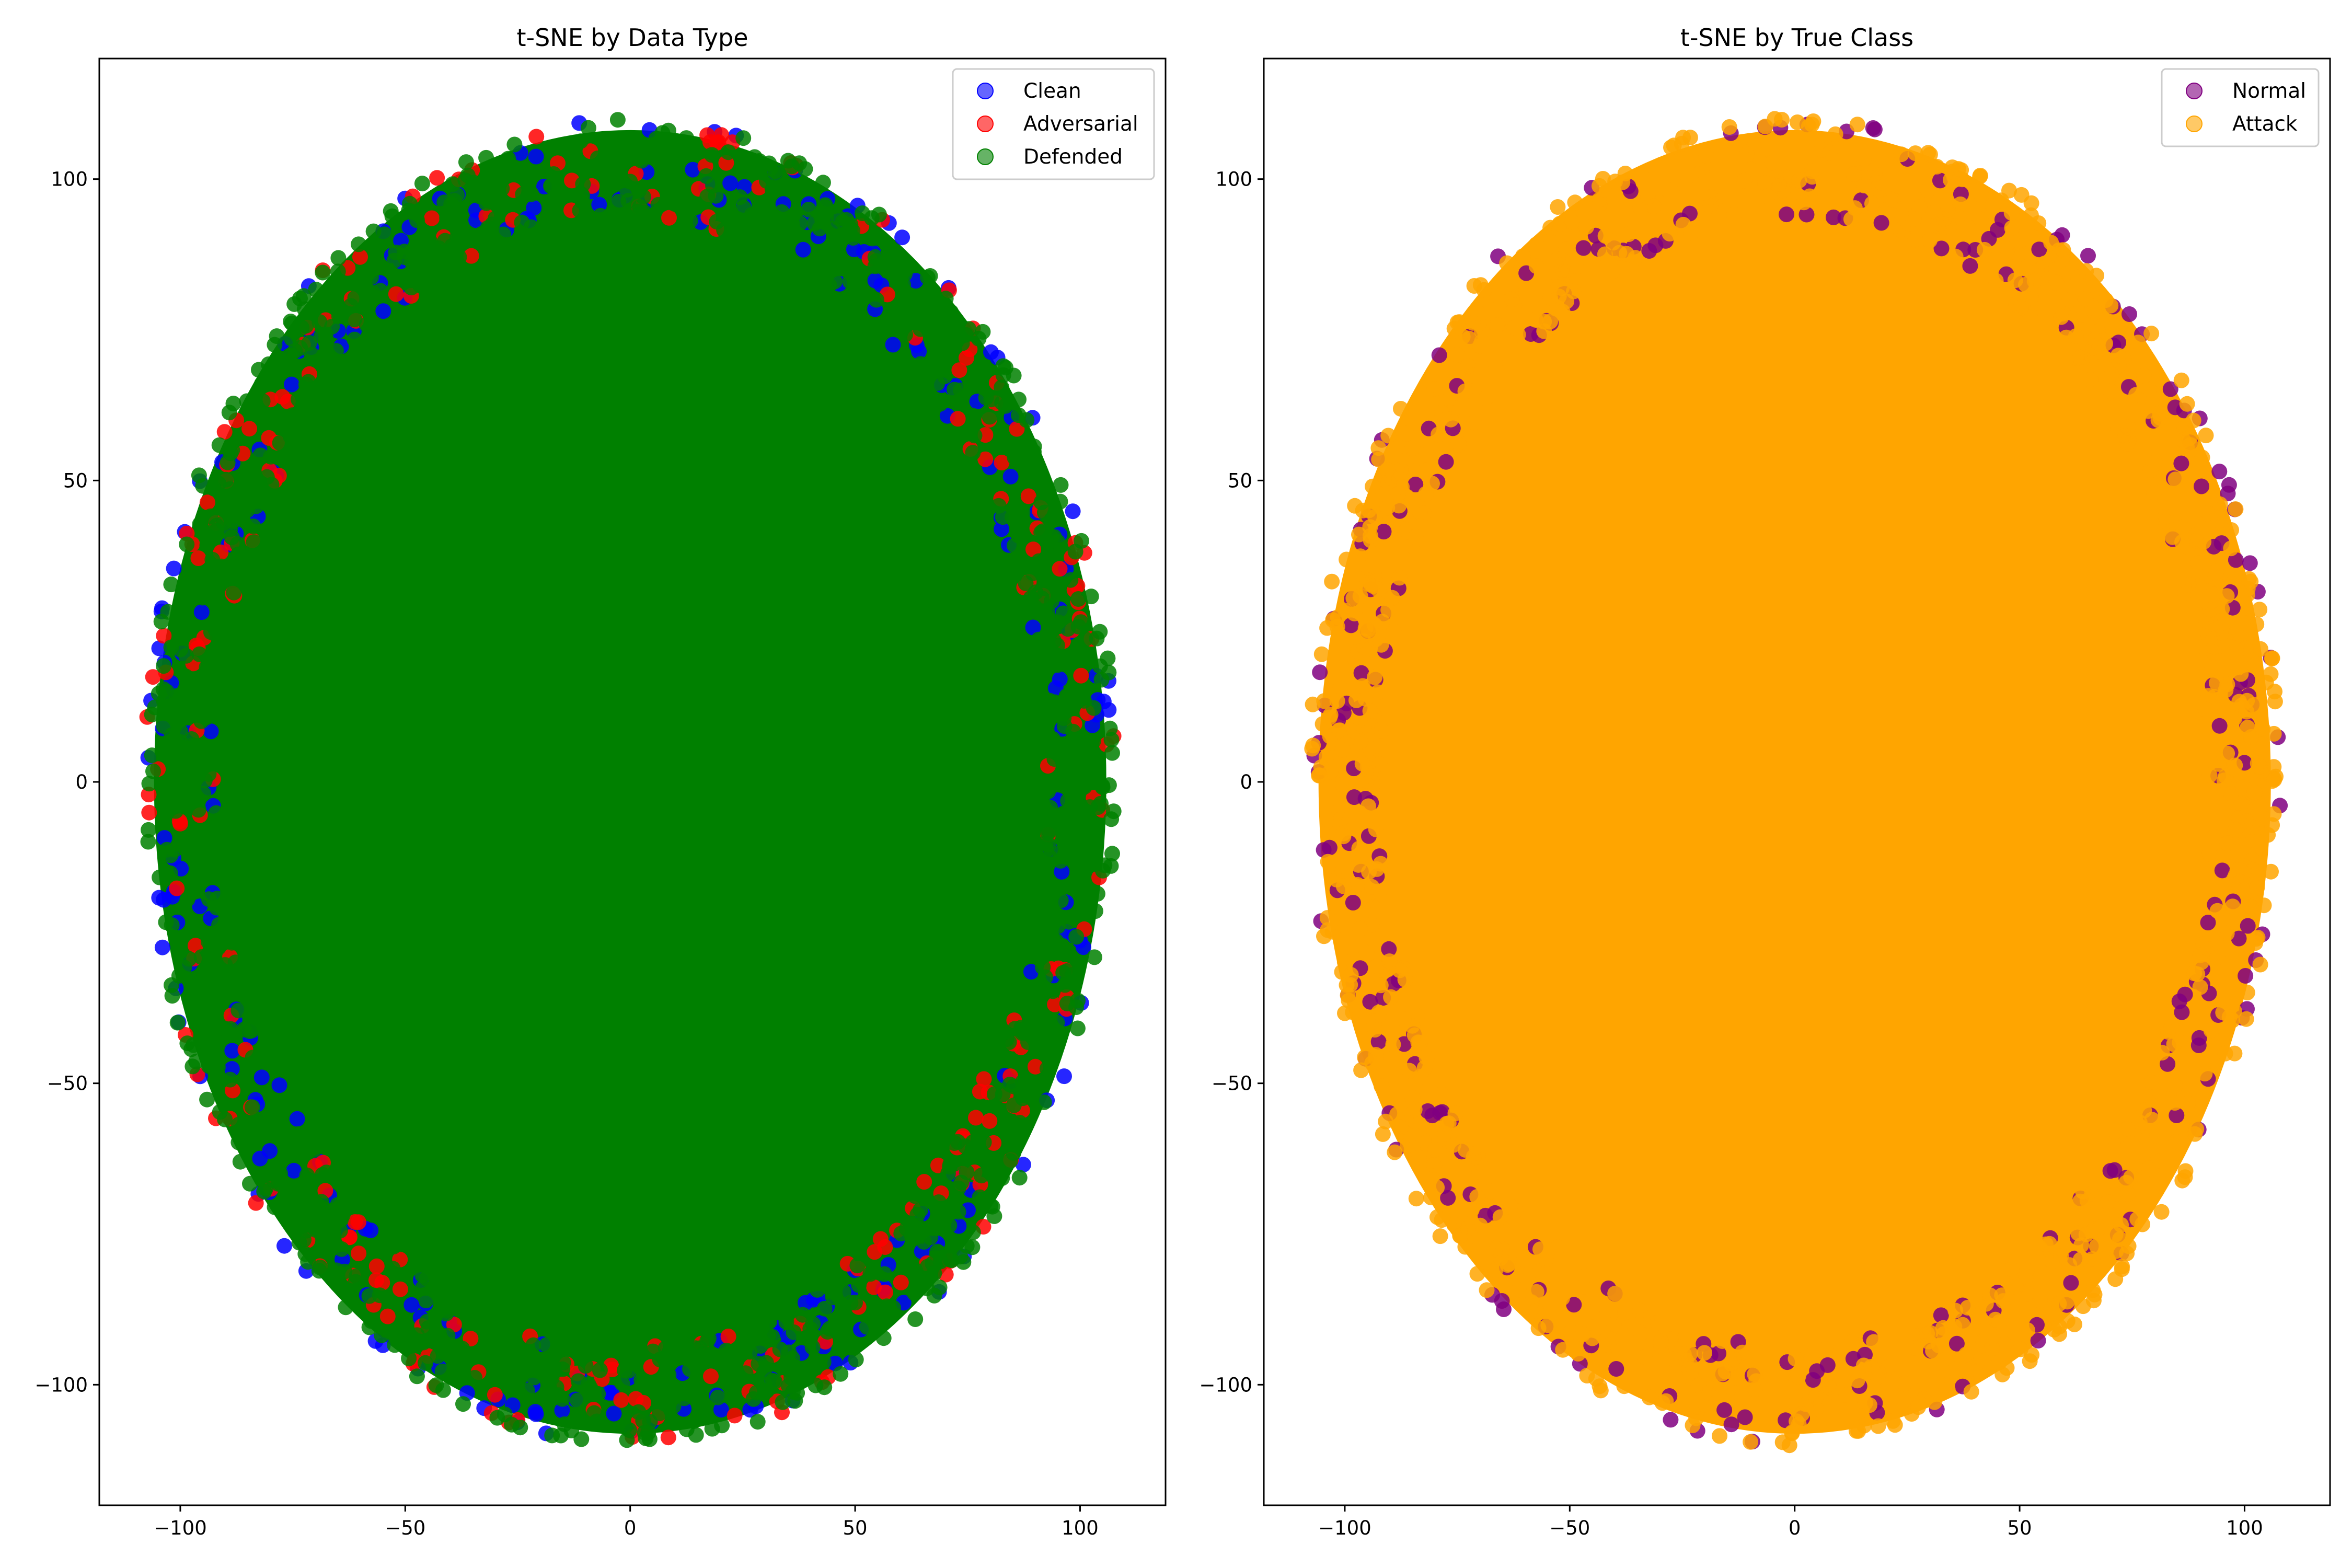  What do you see at coordinates (2194, 124) in the screenshot?
I see `legend-marker-attack` at bounding box center [2194, 124].